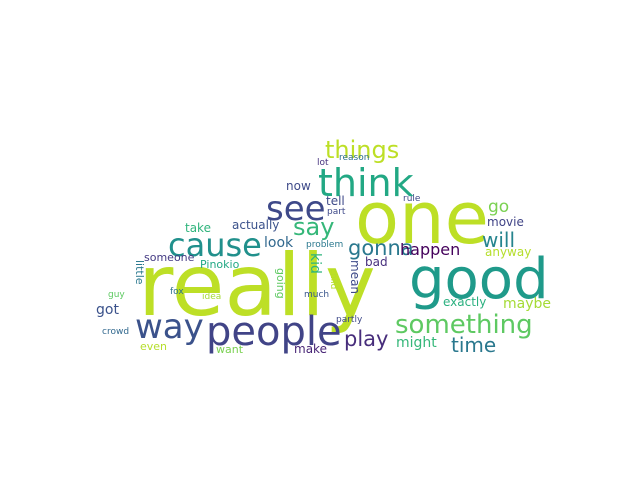 Image resolution: width=640 pixels, height=480 pixels. Describe the element at coordinates (355, 277) in the screenshot. I see `word-mean: mean` at that location.